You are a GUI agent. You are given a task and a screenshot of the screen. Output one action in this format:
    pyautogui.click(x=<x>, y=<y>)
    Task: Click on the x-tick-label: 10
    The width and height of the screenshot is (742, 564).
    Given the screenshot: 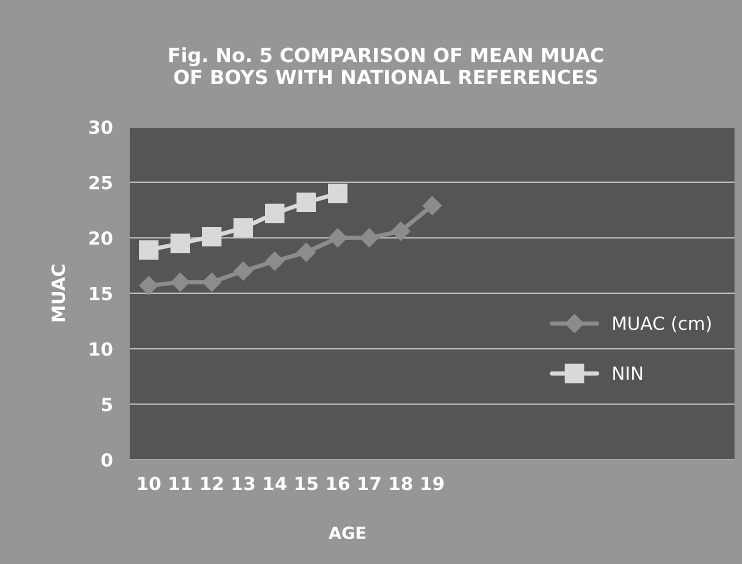 What is the action you would take?
    pyautogui.click(x=149, y=483)
    